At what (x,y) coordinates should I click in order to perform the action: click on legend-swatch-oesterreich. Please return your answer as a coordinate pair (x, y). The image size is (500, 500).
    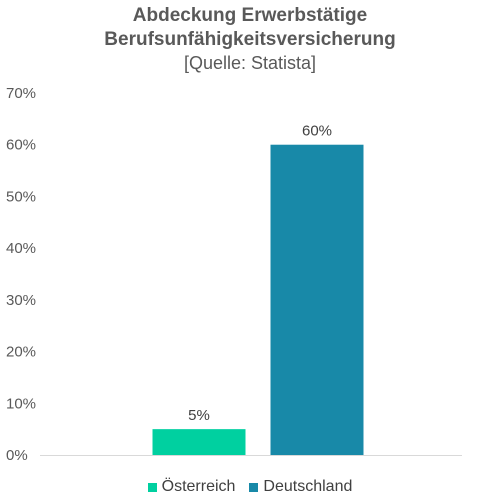
    Looking at the image, I should click on (152, 487).